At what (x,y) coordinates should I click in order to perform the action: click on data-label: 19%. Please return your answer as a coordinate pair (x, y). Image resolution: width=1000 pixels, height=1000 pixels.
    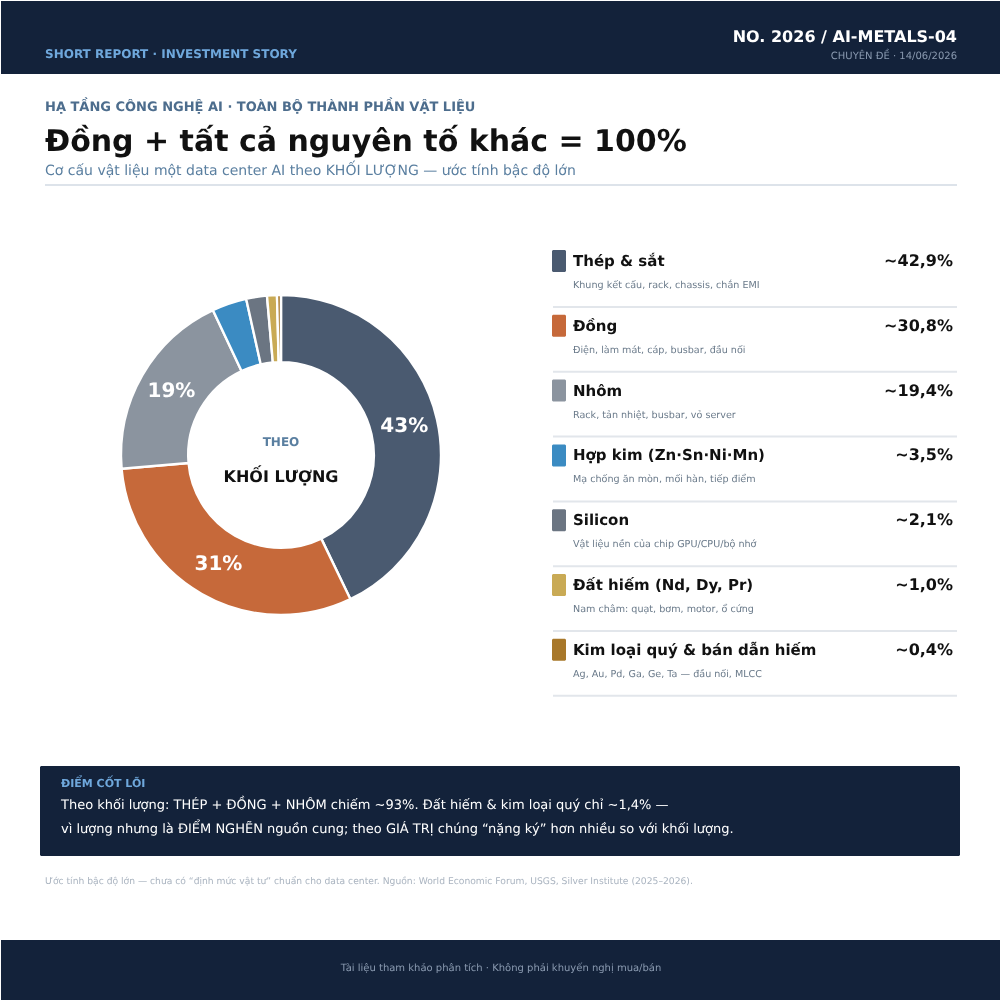
    Looking at the image, I should click on (171, 391).